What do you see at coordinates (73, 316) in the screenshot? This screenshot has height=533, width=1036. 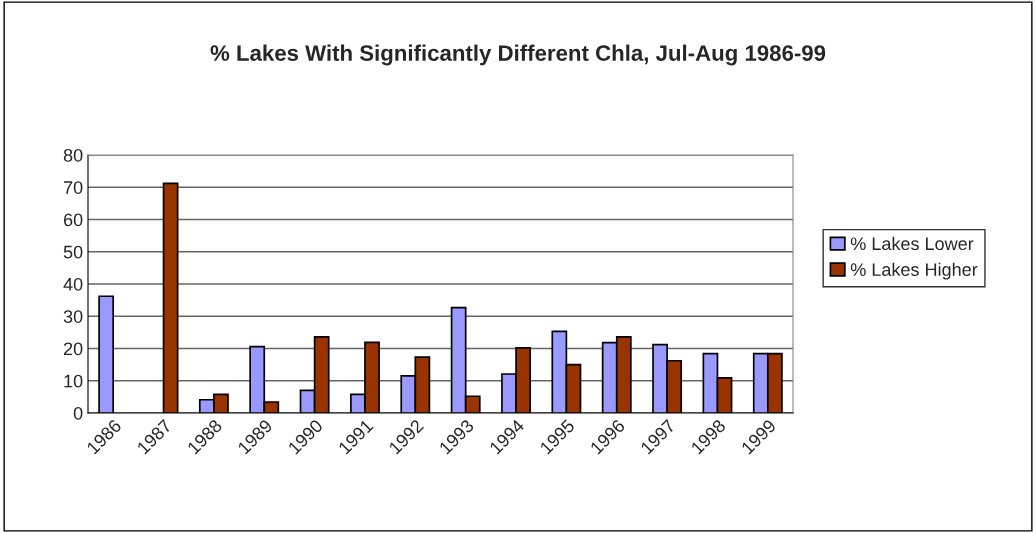 I see `y-tick-label: 30` at bounding box center [73, 316].